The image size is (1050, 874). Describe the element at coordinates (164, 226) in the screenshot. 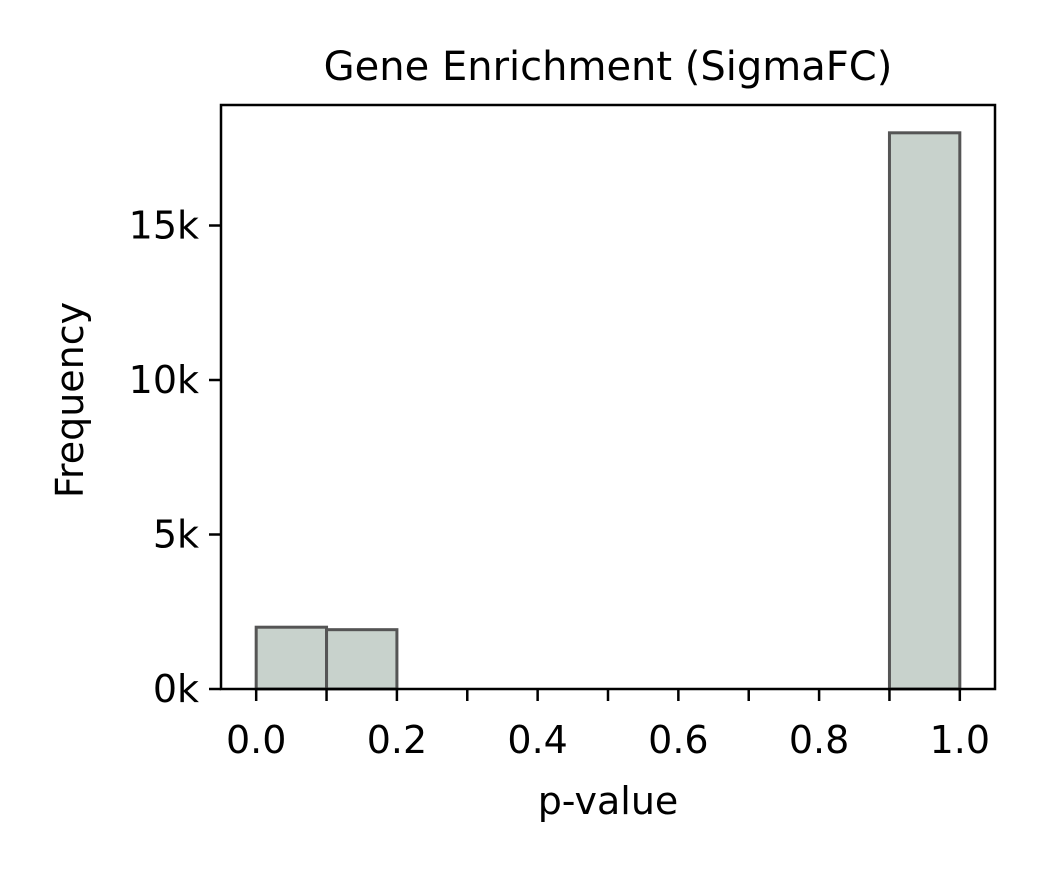

I see `y-tick-label-3: 15k` at that location.